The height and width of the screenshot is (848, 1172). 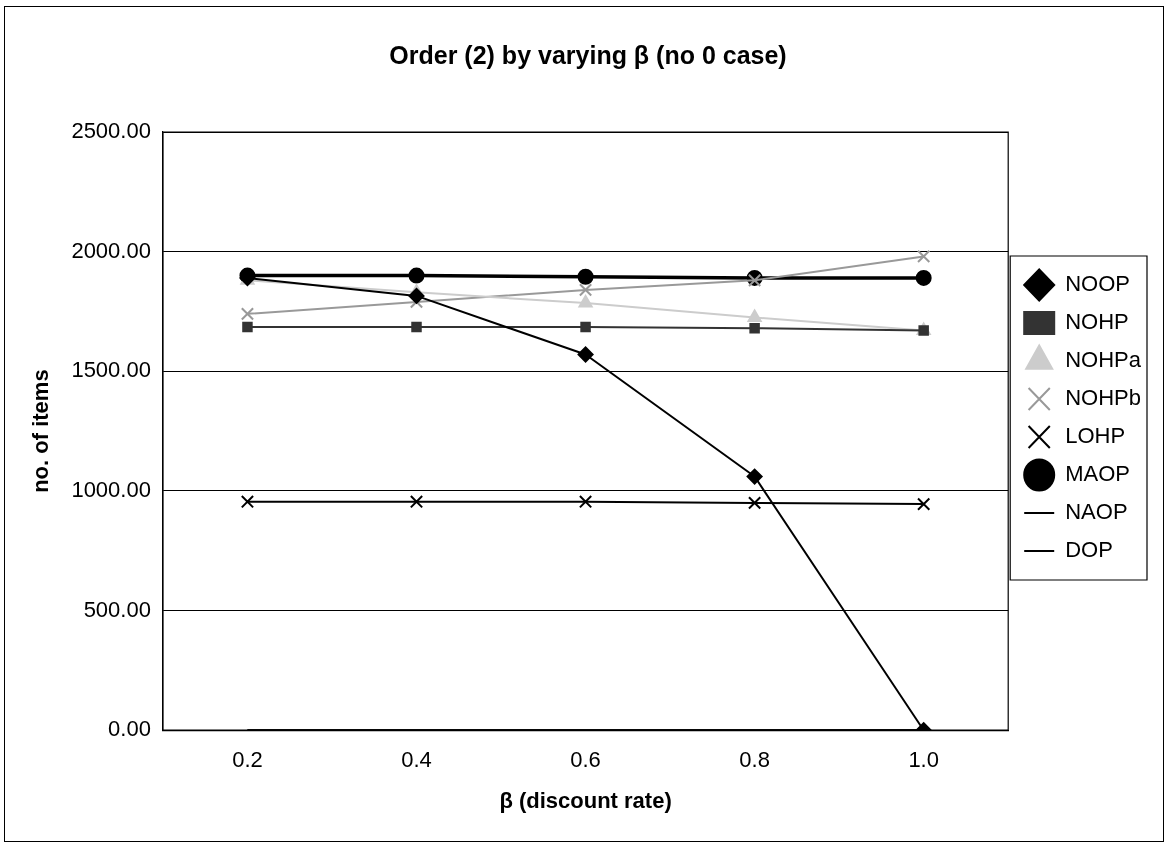 I want to click on x-tick-label: 0.4, so click(x=416, y=760).